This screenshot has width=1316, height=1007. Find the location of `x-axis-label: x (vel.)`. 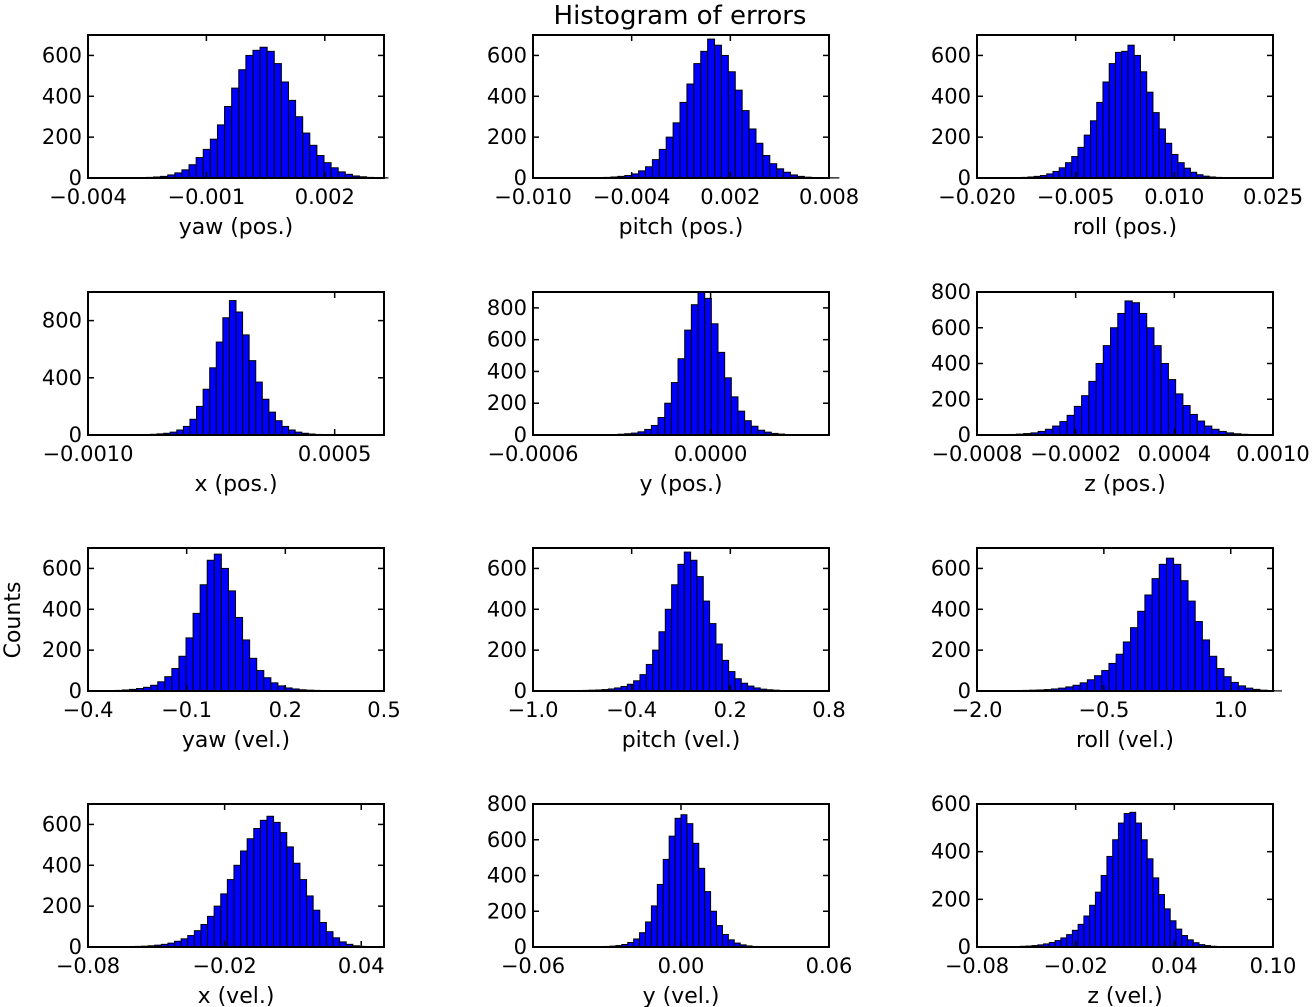

x-axis-label: x (vel.) is located at coordinates (236, 995).